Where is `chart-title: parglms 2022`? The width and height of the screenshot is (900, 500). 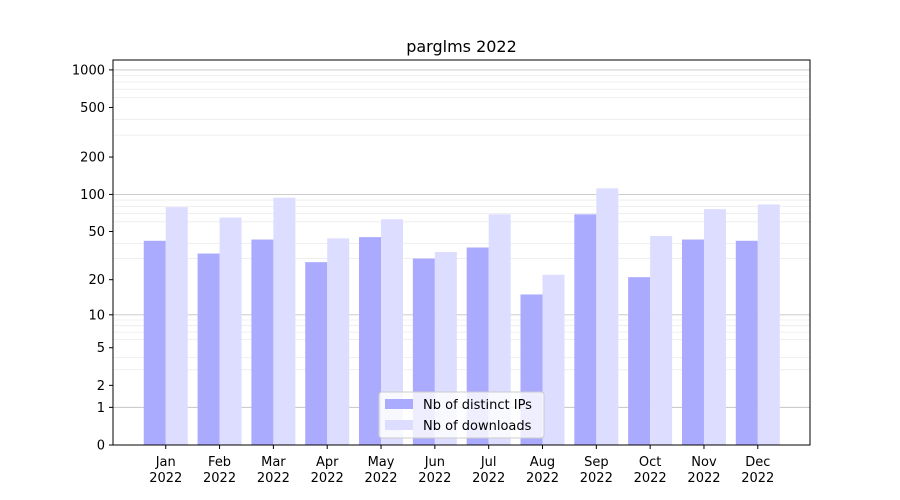 chart-title: parglms 2022 is located at coordinates (461, 46).